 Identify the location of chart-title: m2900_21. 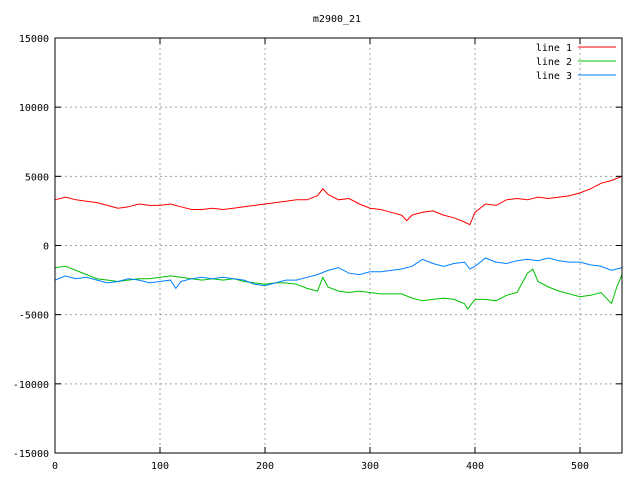
(337, 19).